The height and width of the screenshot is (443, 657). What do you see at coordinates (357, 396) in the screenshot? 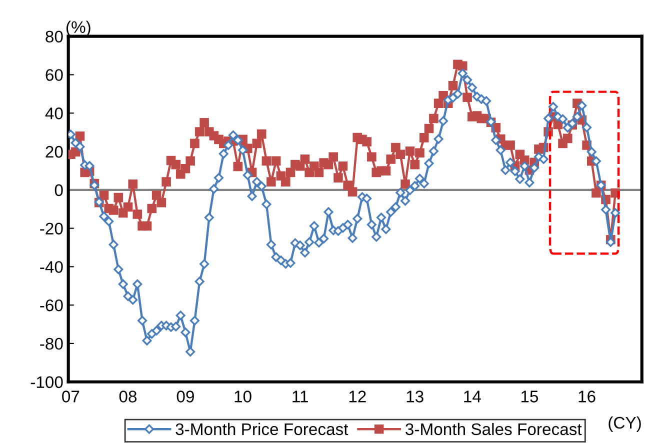
I see `x-tick-label: 12` at bounding box center [357, 396].